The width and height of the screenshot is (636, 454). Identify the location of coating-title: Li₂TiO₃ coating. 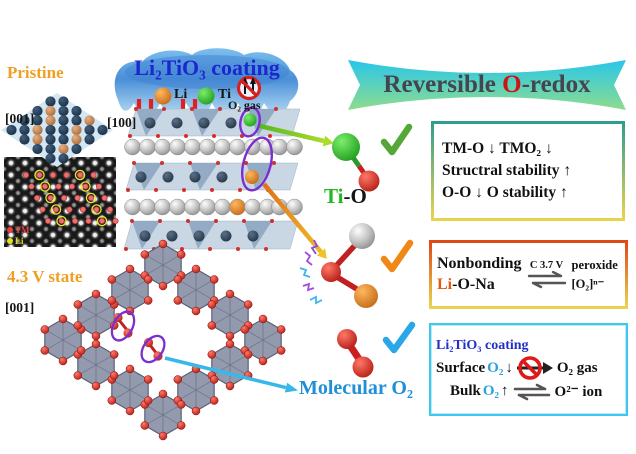
(207, 67).